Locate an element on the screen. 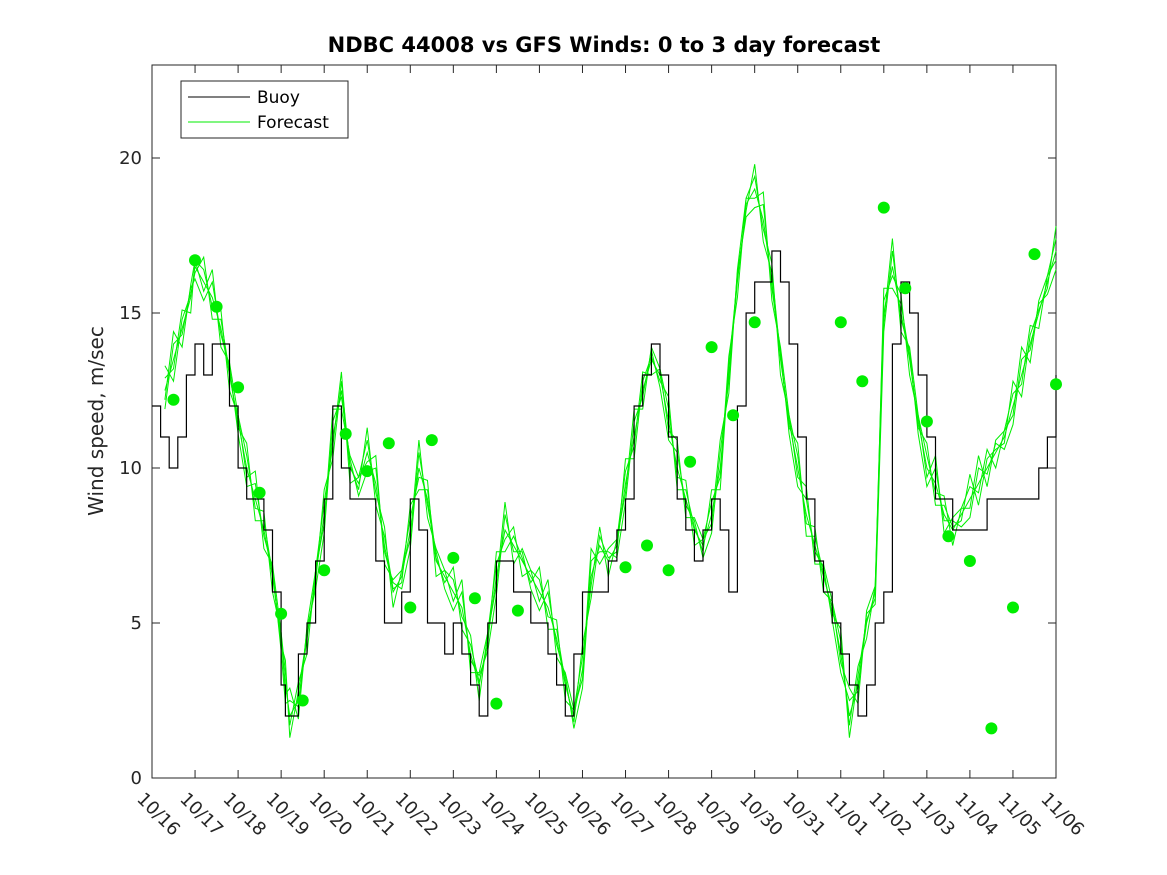 The image size is (1167, 875). legend-buoy-label: Buoy is located at coordinates (278, 98).